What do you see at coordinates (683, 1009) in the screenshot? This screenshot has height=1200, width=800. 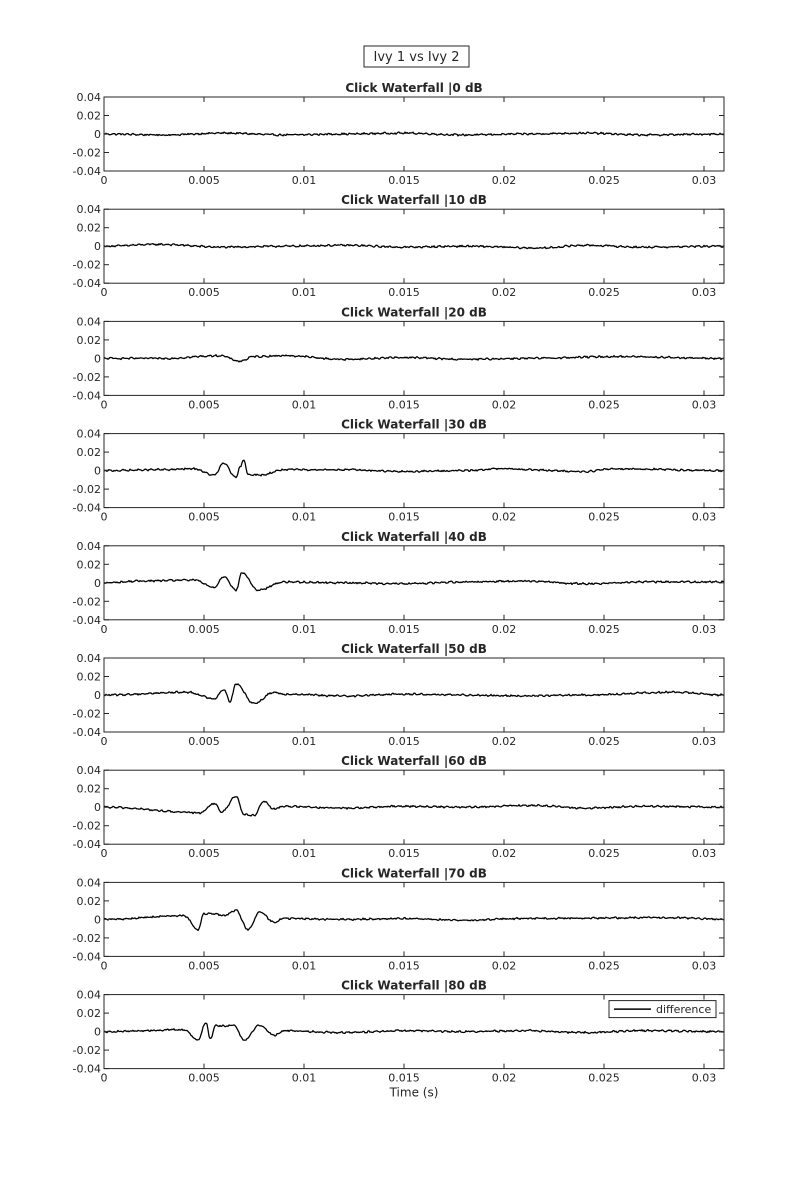 I see `legend-label: difference` at bounding box center [683, 1009].